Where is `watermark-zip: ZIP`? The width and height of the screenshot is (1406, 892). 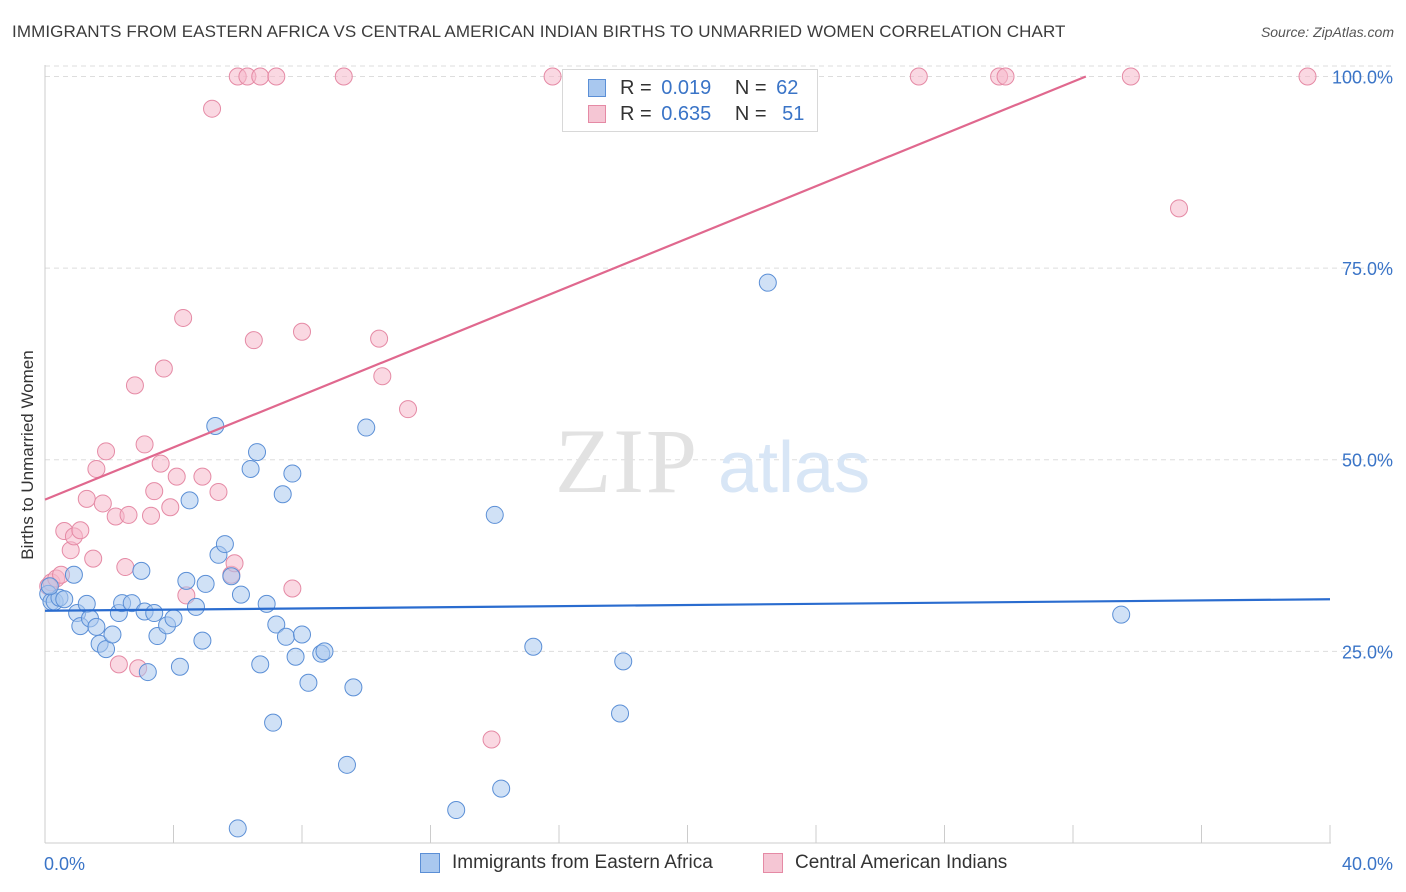 watermark-zip: ZIP is located at coordinates (627, 461).